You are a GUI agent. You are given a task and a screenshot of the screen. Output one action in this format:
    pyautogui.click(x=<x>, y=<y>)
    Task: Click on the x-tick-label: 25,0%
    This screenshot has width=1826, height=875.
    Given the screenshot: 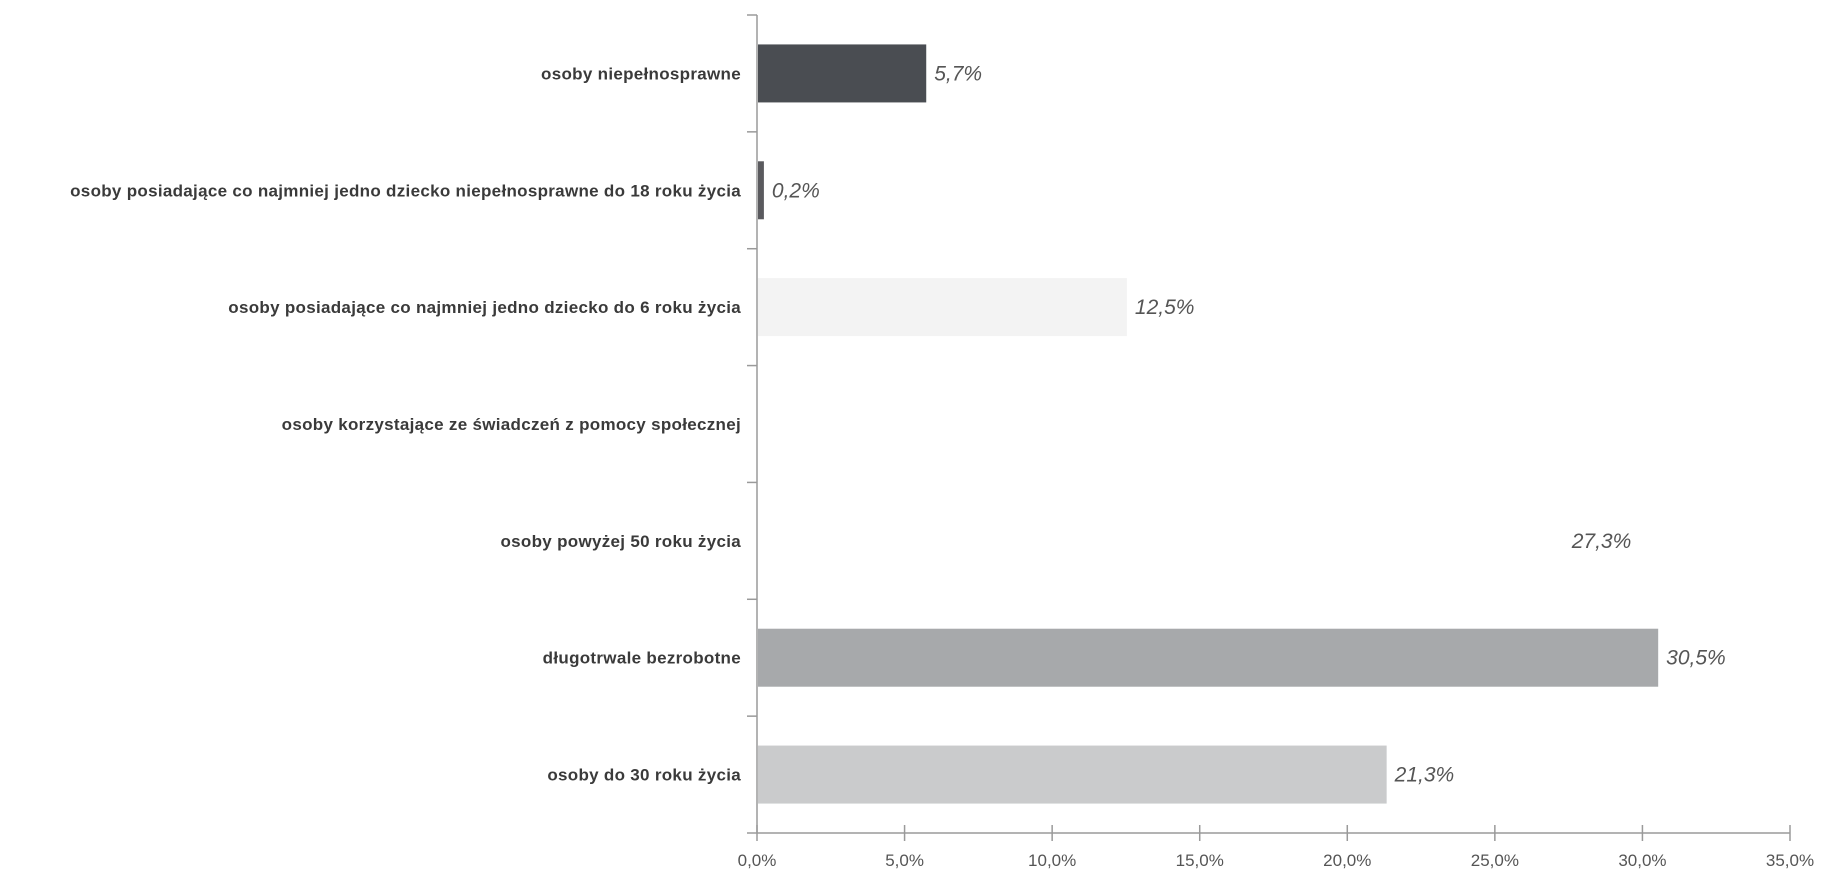 What is the action you would take?
    pyautogui.click(x=1495, y=860)
    